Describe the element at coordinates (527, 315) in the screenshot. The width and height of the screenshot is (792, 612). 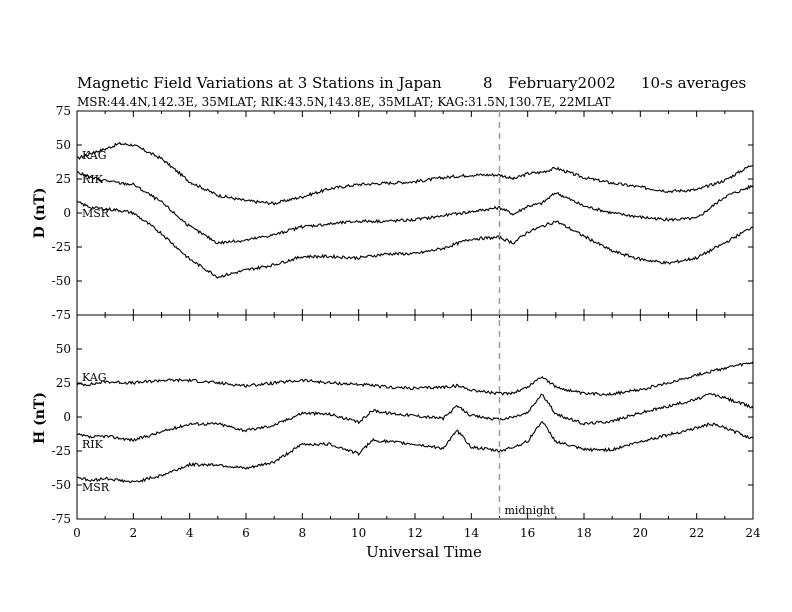
I see `annotations: midnight` at that location.